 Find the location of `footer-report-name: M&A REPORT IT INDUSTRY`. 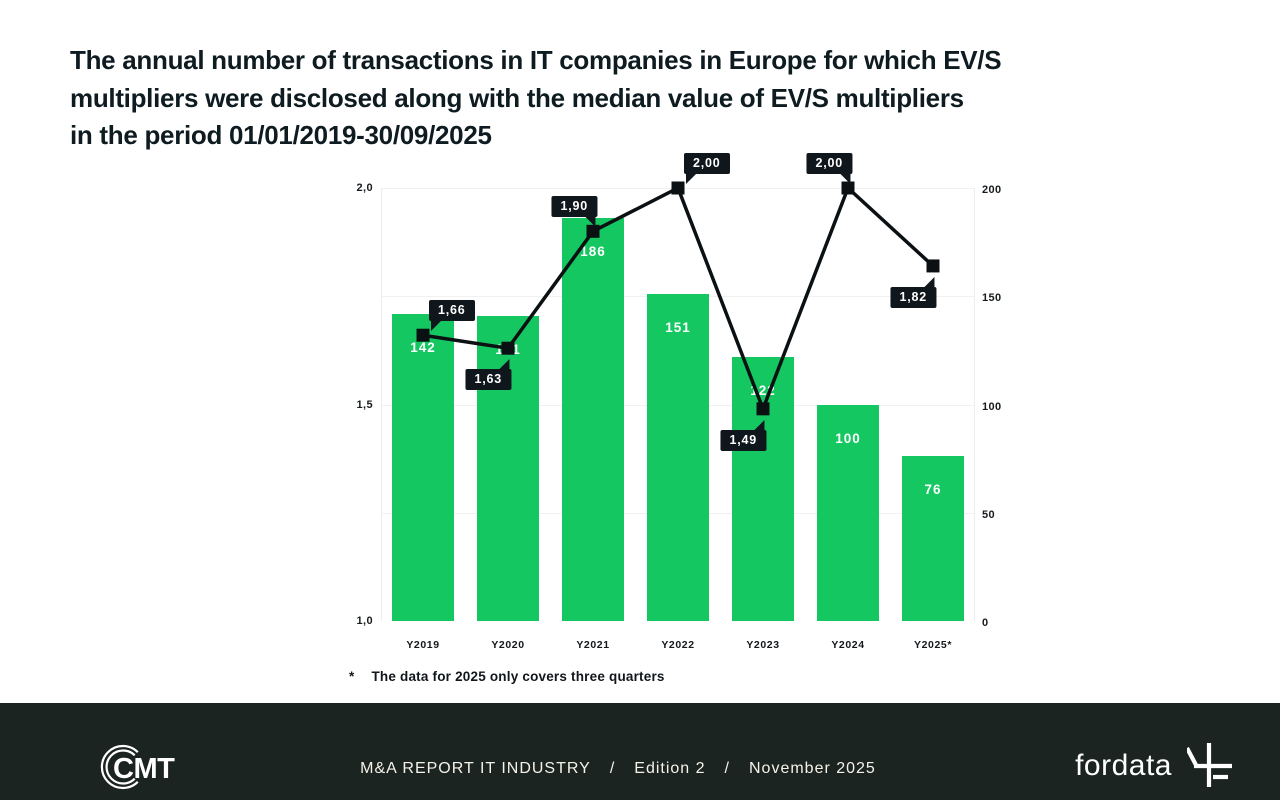

footer-report-name: M&A REPORT IT INDUSTRY is located at coordinates (475, 768).